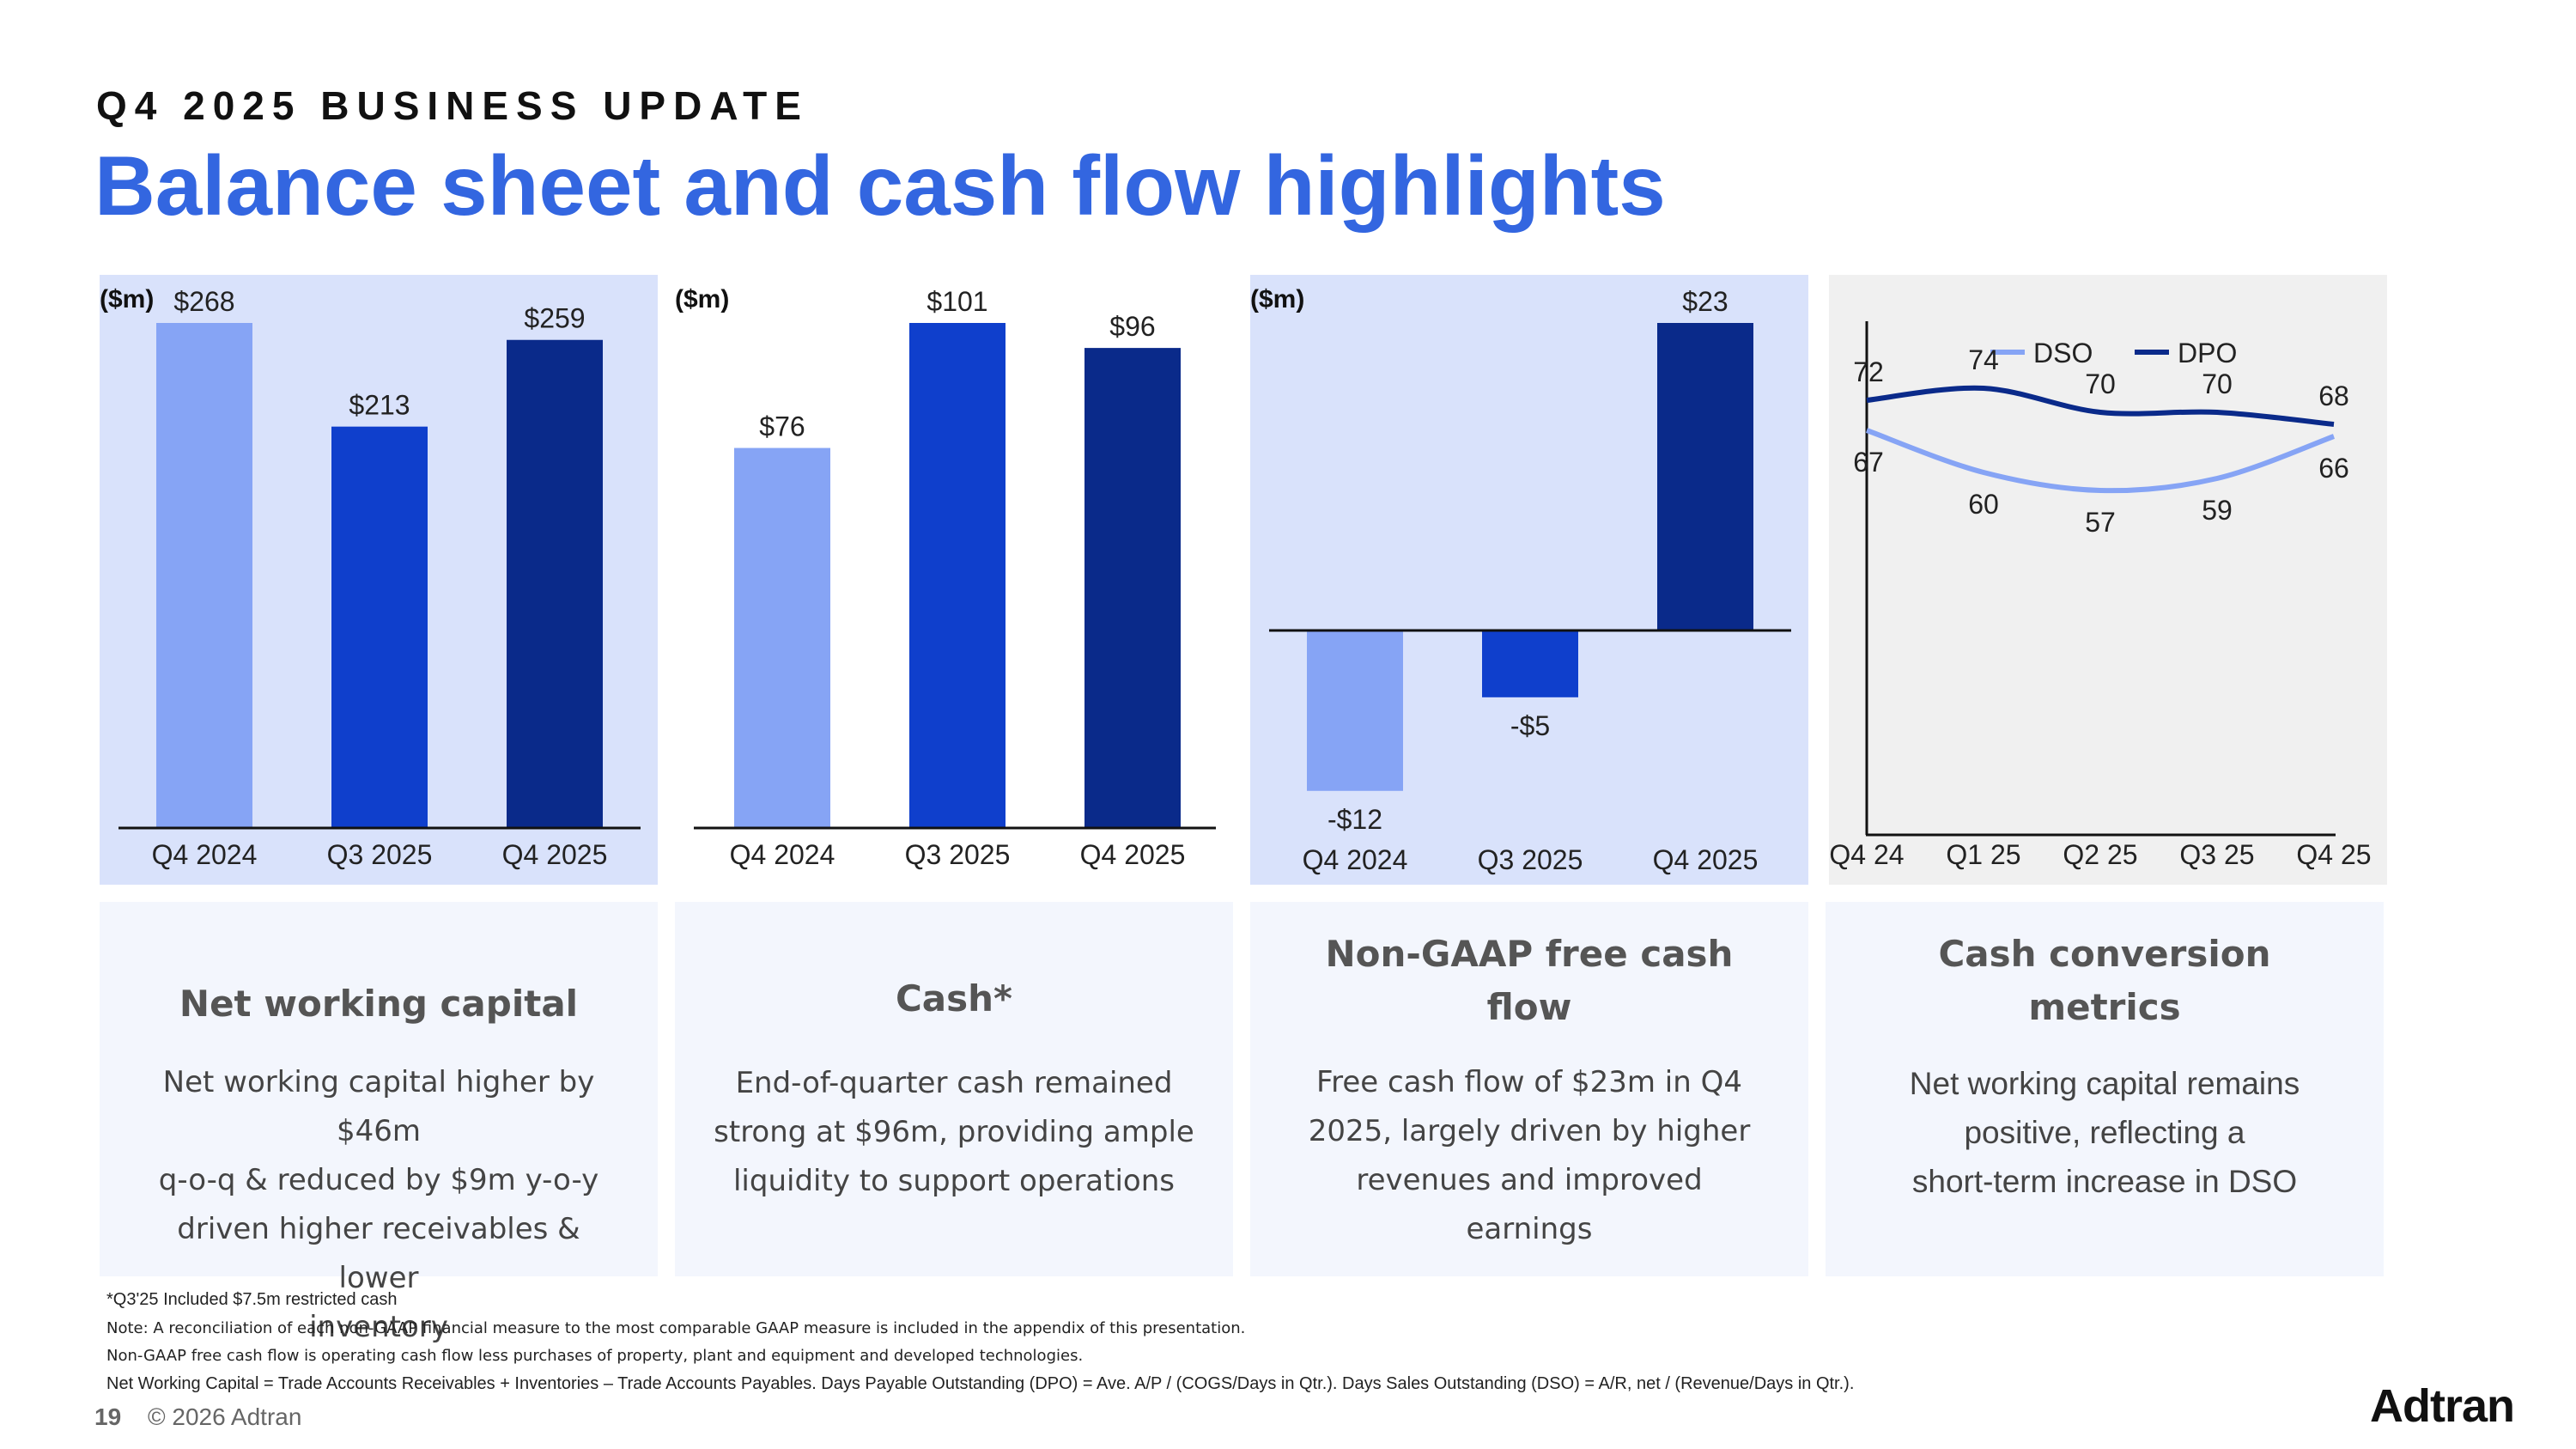 The width and height of the screenshot is (2576, 1449). I want to click on card-body-line: End-of-quarter cash remained, so click(954, 1083).